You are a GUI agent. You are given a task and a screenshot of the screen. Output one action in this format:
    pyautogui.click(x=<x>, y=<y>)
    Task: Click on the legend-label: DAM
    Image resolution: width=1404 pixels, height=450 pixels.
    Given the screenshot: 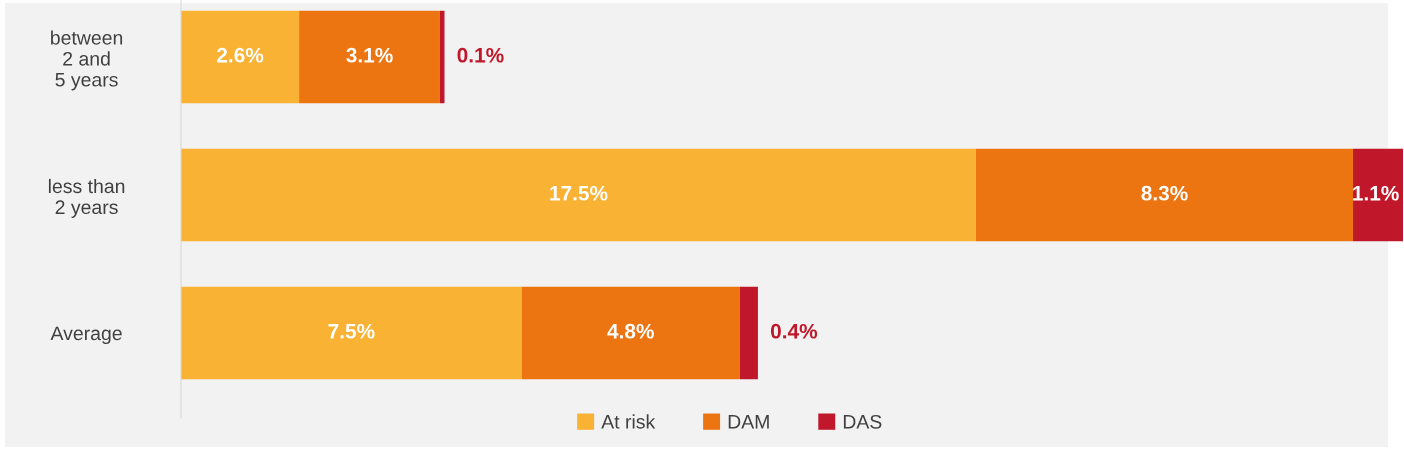 What is the action you would take?
    pyautogui.click(x=748, y=422)
    